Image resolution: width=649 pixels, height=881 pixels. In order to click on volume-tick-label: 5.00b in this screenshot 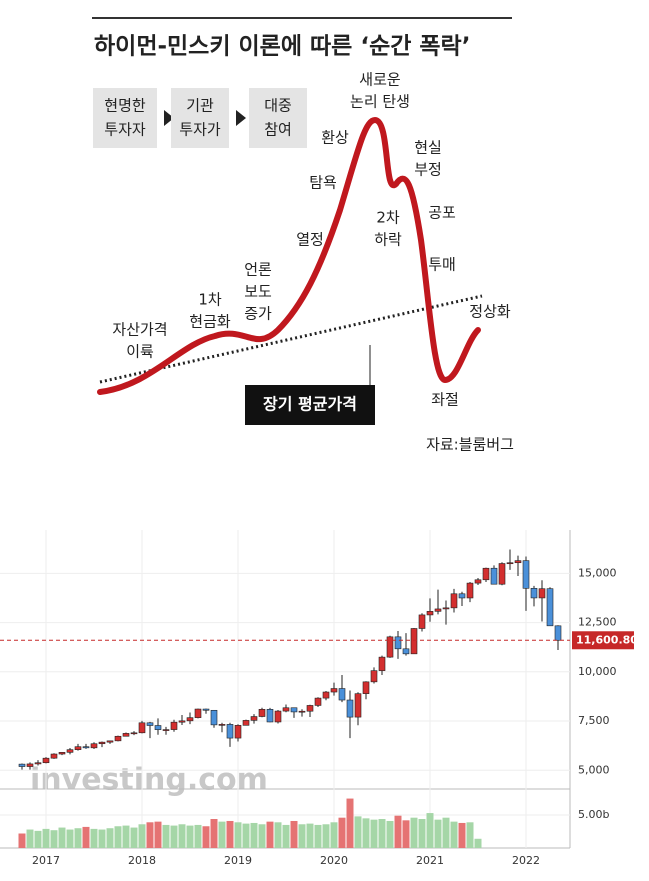, I will do `click(593, 814)`.